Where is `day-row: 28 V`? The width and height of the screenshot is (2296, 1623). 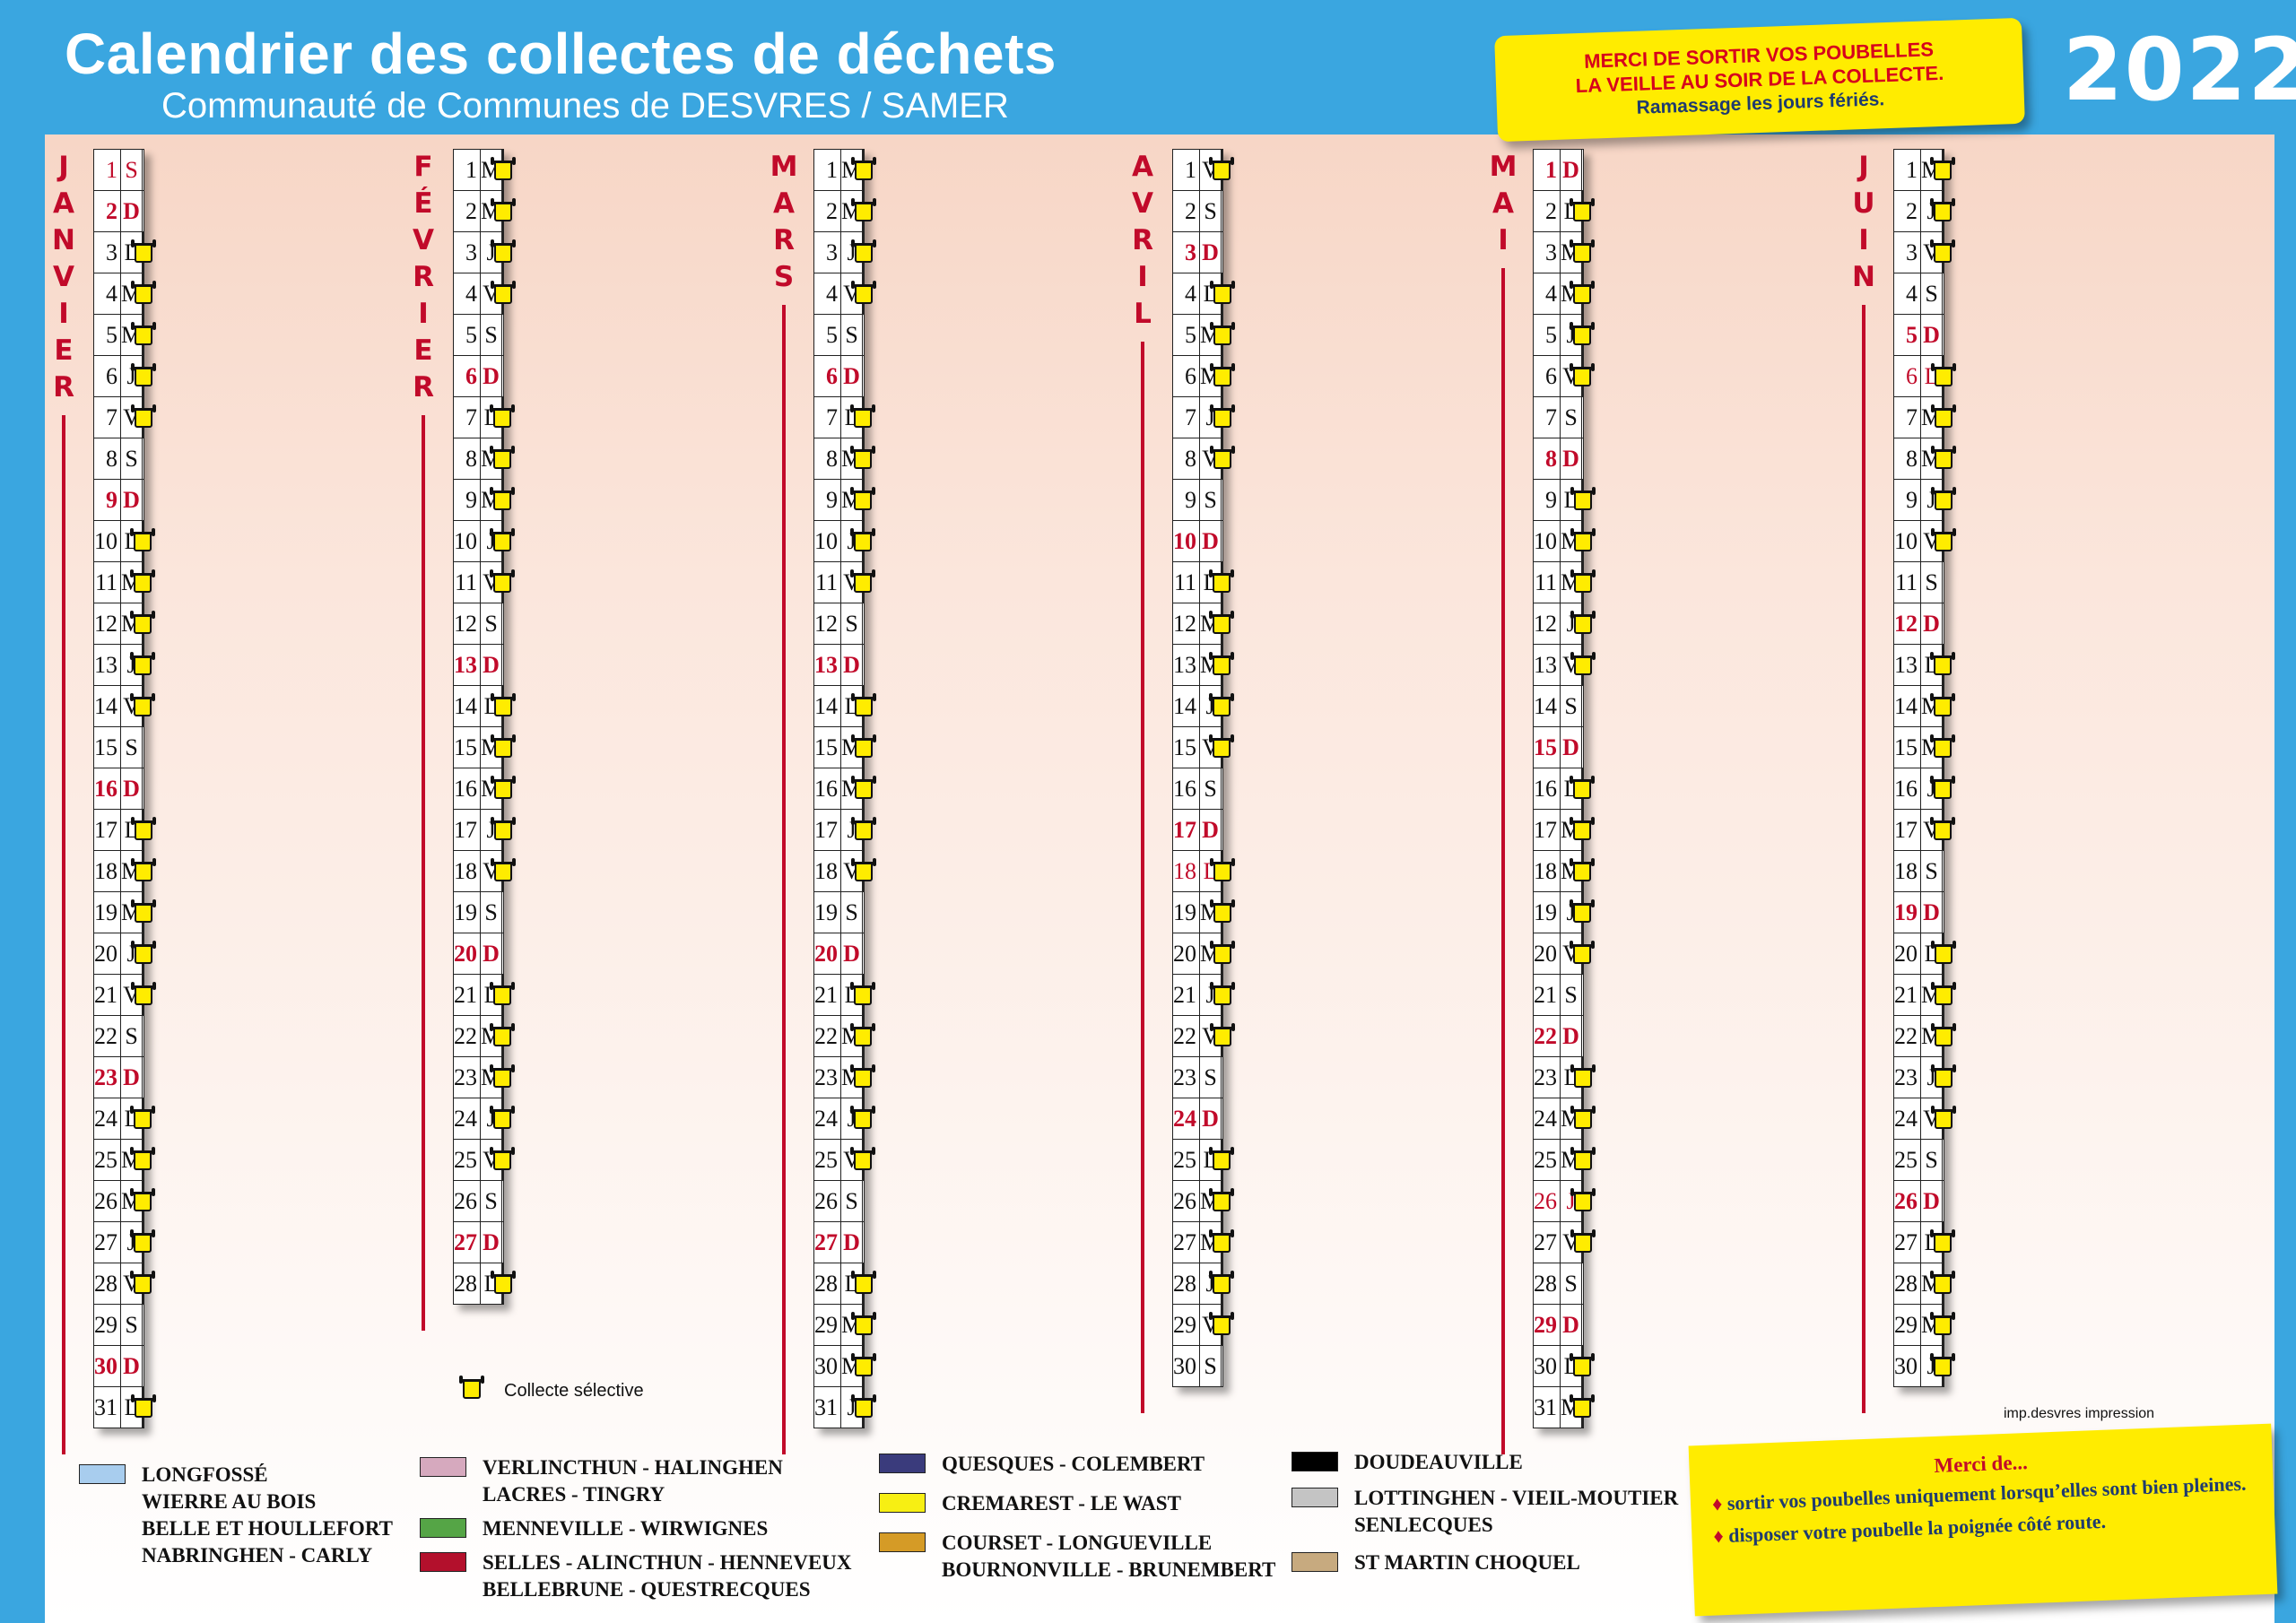
day-row: 28 V is located at coordinates (124, 1284).